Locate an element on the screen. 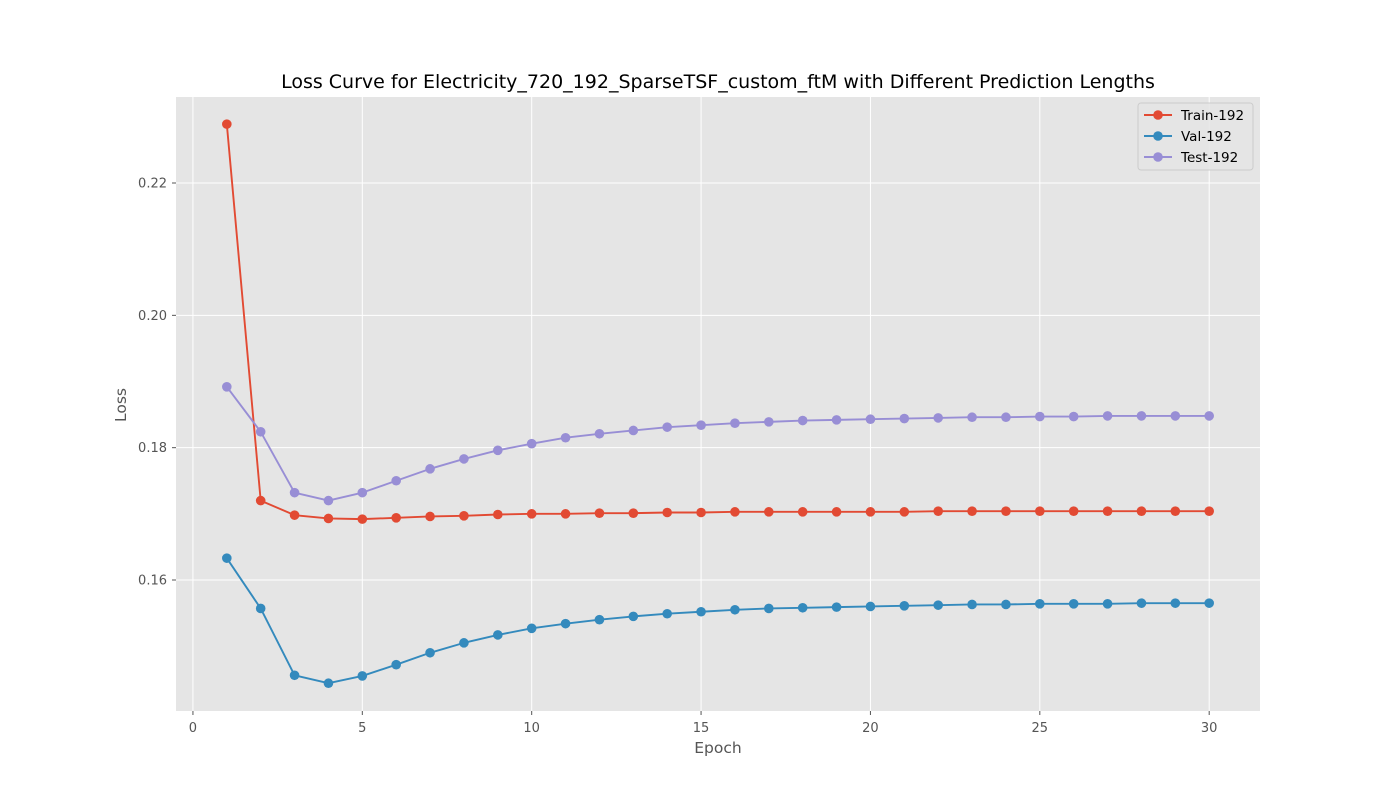 The width and height of the screenshot is (1400, 800). x-tick-label: 15 is located at coordinates (701, 728).